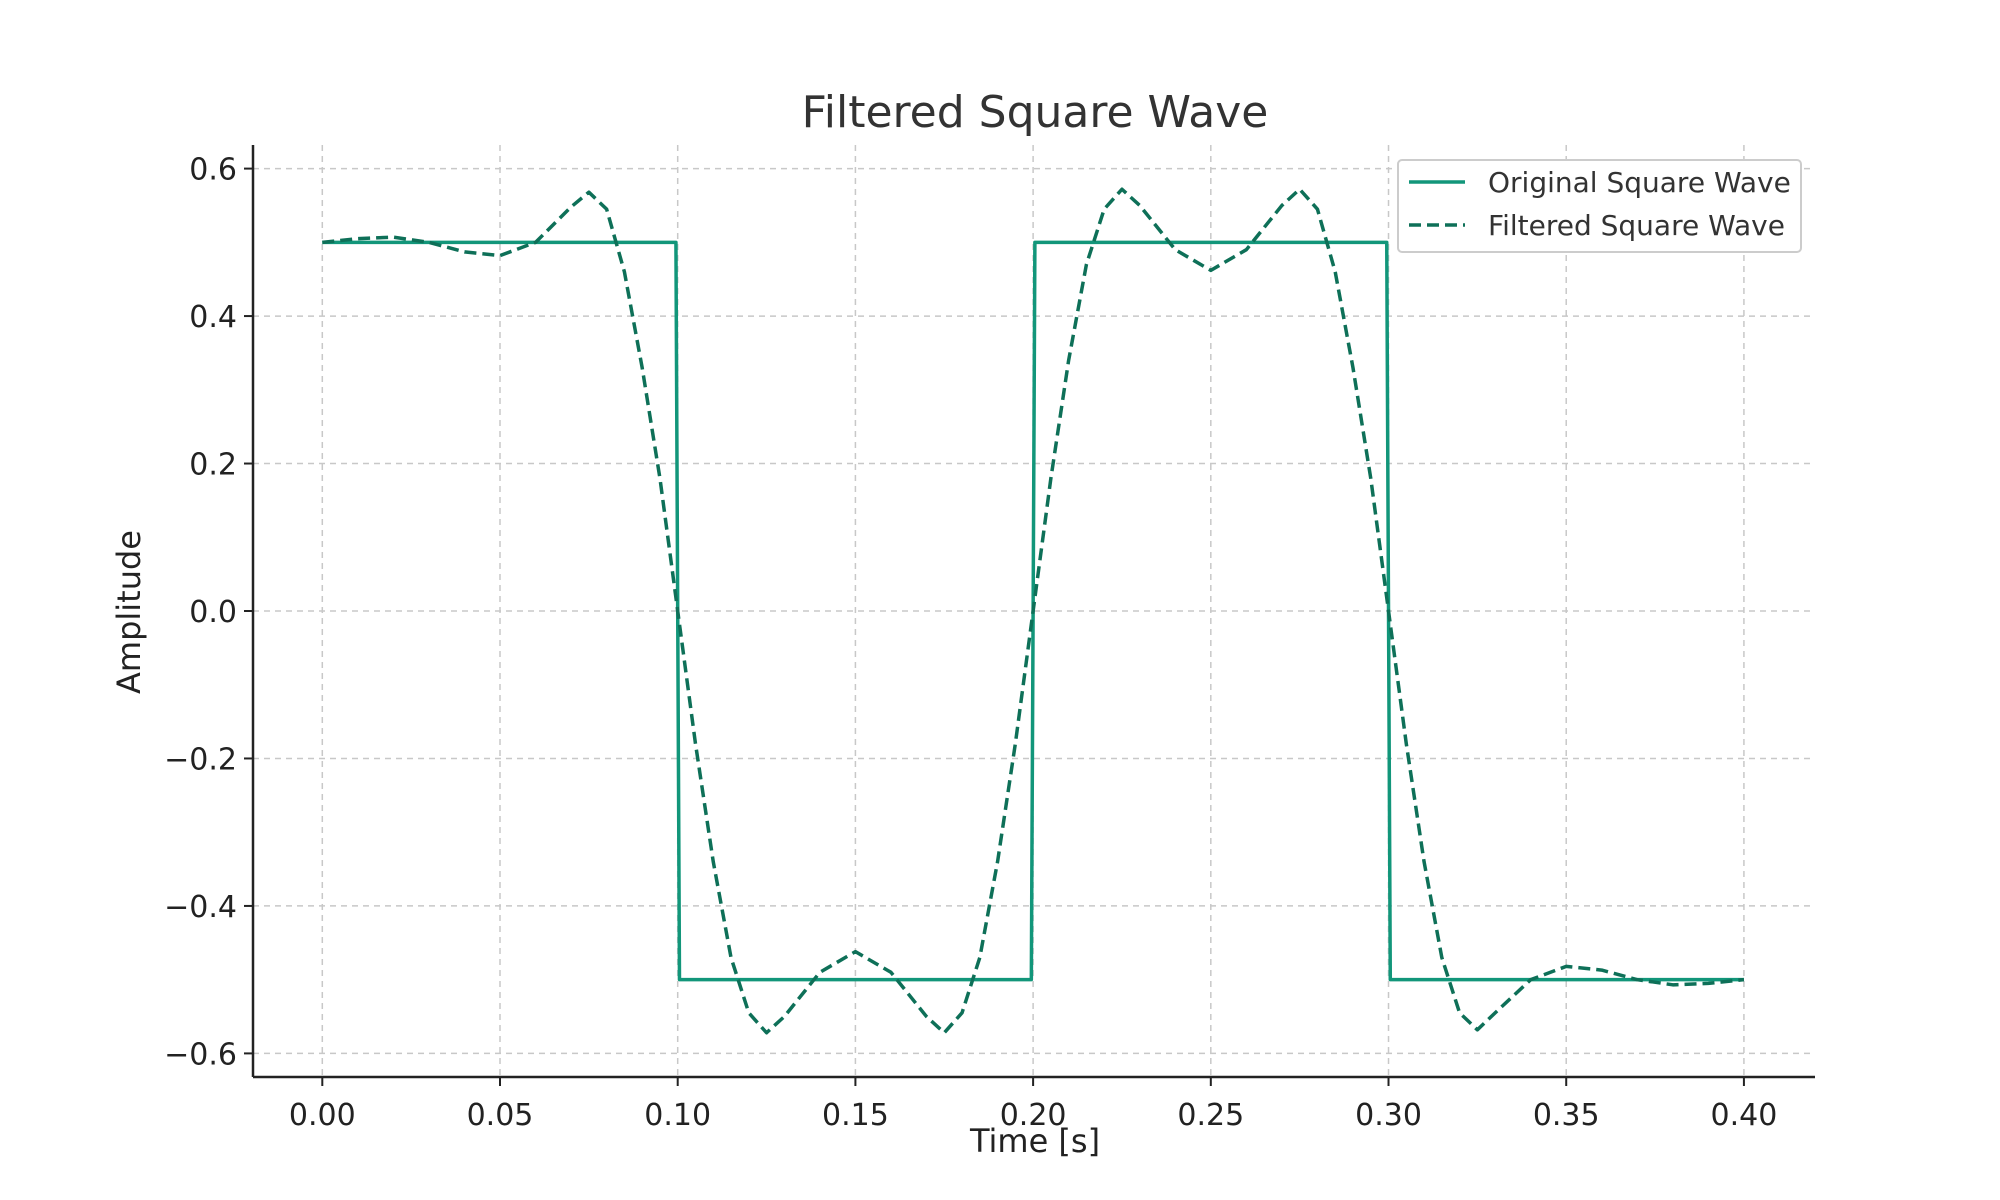  Describe the element at coordinates (200, 759) in the screenshot. I see `y-tick-label: −0.2` at that location.